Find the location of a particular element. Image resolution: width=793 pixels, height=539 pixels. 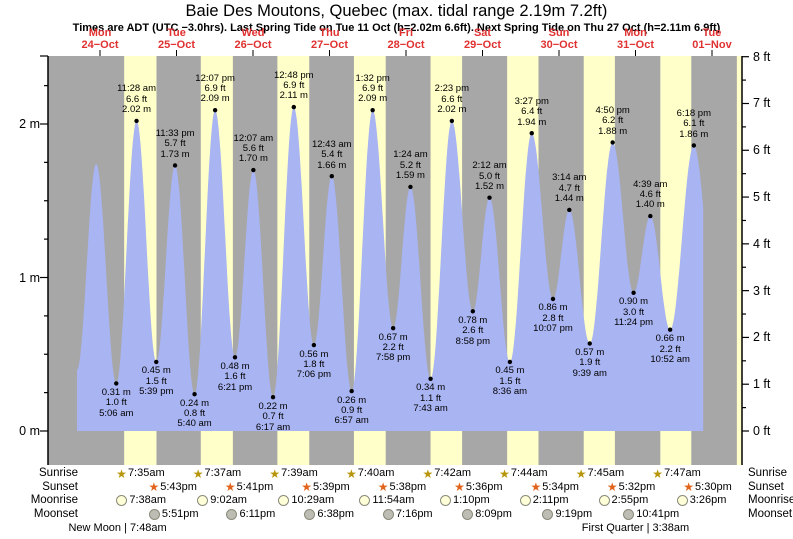

day-label: Sun 30−Oct is located at coordinates (559, 39).